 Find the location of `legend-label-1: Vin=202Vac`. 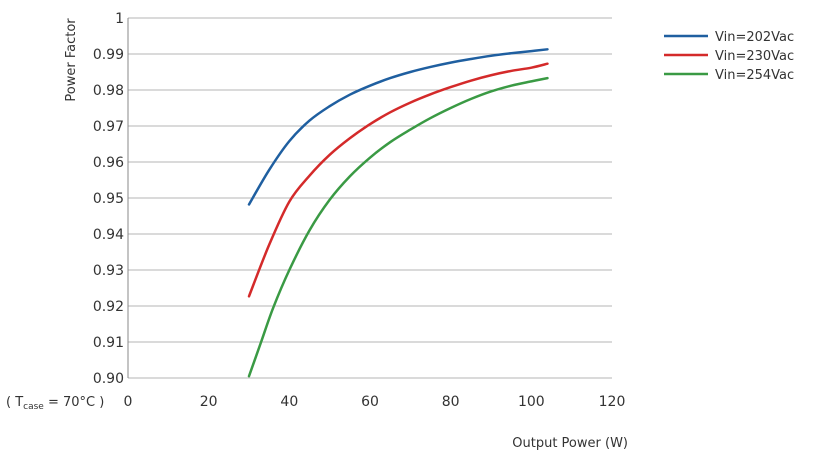

legend-label-1: Vin=202Vac is located at coordinates (754, 37).